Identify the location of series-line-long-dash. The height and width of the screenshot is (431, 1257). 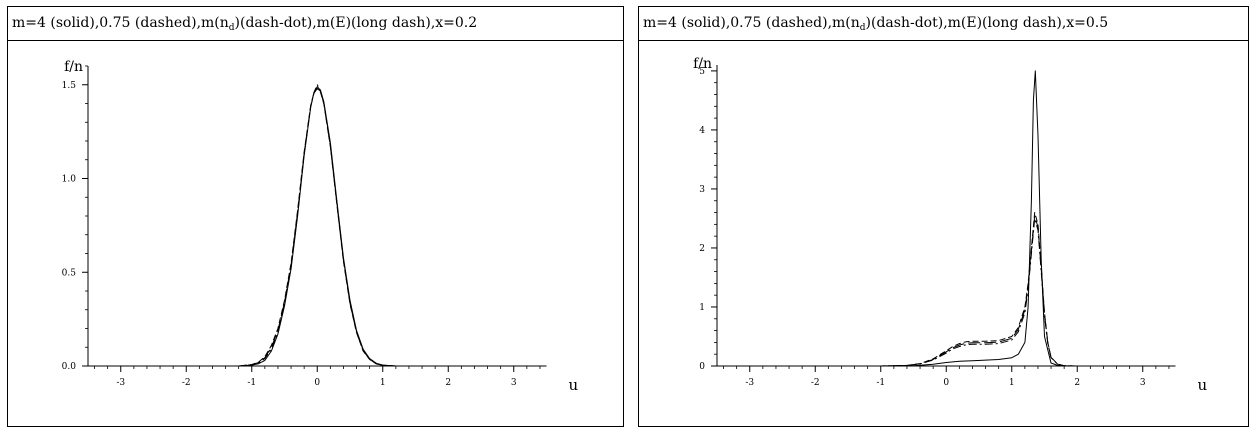
(946, 291).